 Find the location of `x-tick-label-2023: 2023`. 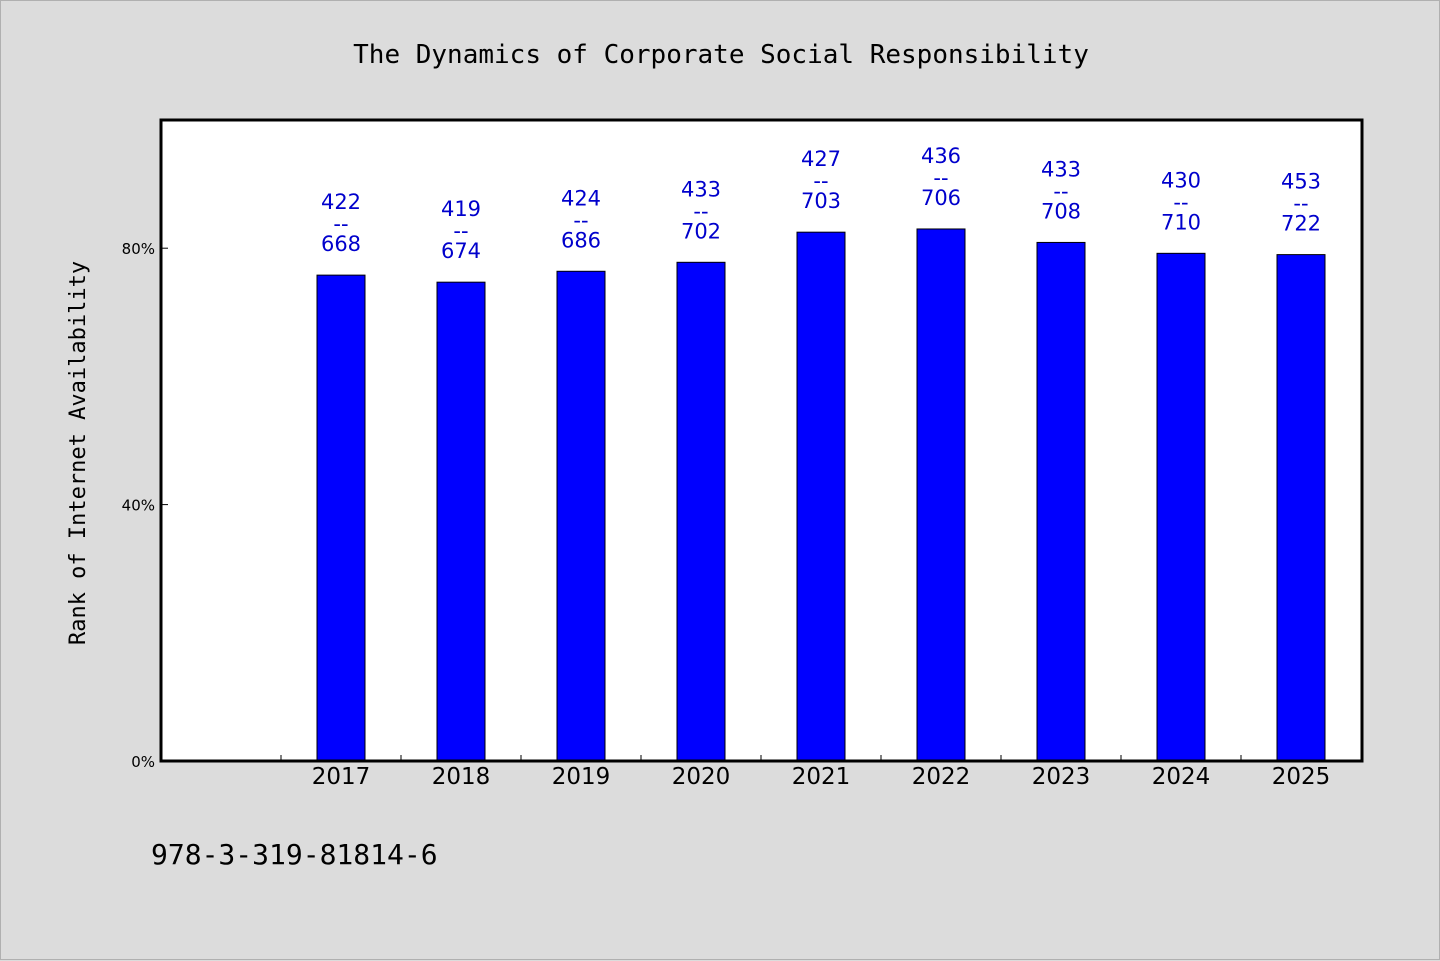

x-tick-label-2023: 2023 is located at coordinates (1061, 777).